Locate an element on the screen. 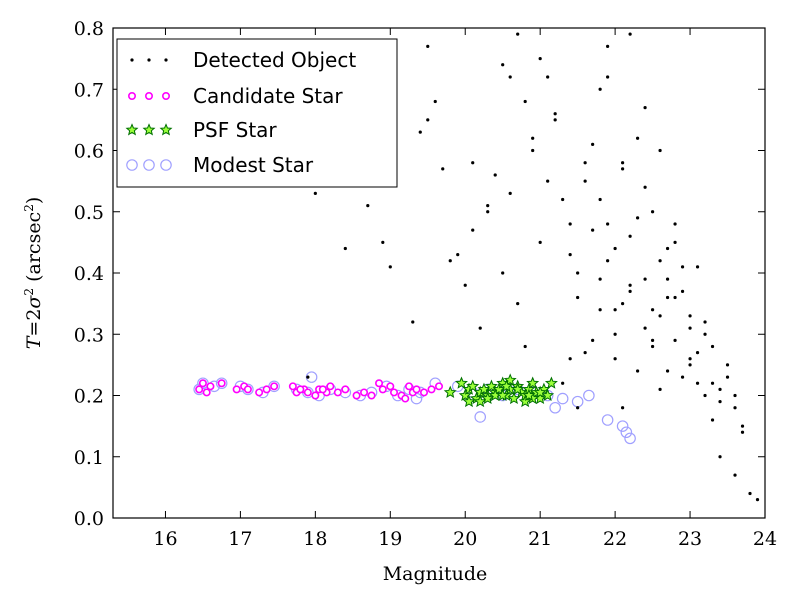 The width and height of the screenshot is (800, 600). series-psf-star is located at coordinates (500, 390).